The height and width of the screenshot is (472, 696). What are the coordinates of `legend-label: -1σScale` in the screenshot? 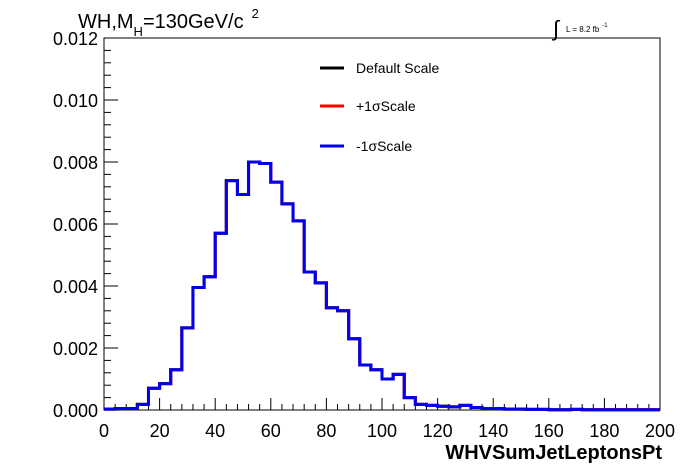 It's located at (384, 146).